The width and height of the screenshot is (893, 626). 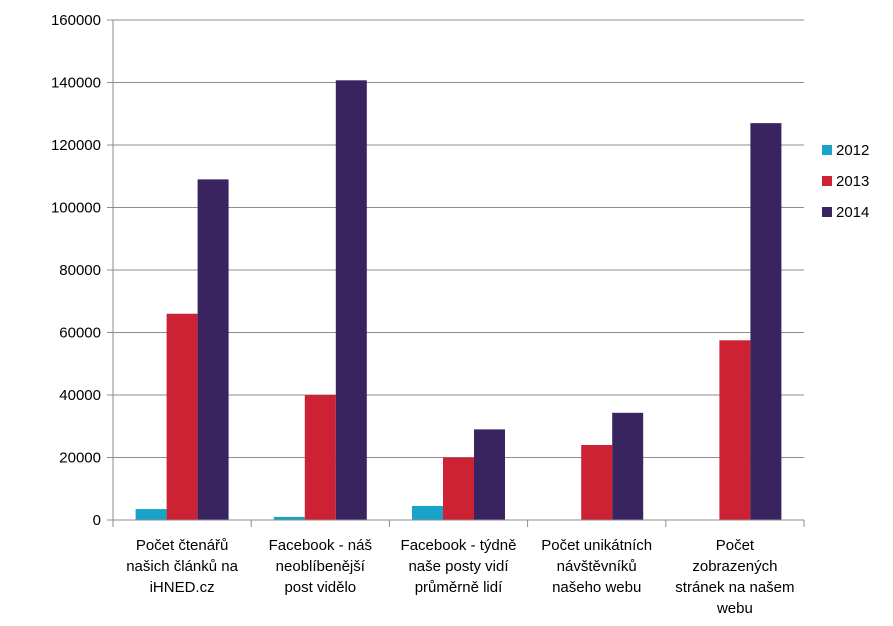 I want to click on y-tick-label: 140000, so click(x=76, y=83).